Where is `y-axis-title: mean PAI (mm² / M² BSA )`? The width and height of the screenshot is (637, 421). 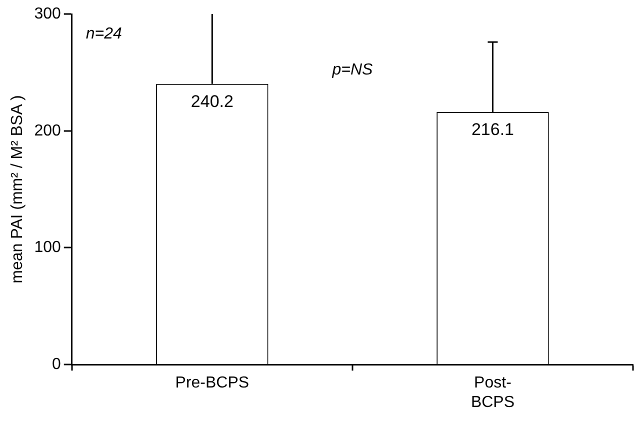
y-axis-title: mean PAI (mm² / M² BSA ) is located at coordinates (17, 189).